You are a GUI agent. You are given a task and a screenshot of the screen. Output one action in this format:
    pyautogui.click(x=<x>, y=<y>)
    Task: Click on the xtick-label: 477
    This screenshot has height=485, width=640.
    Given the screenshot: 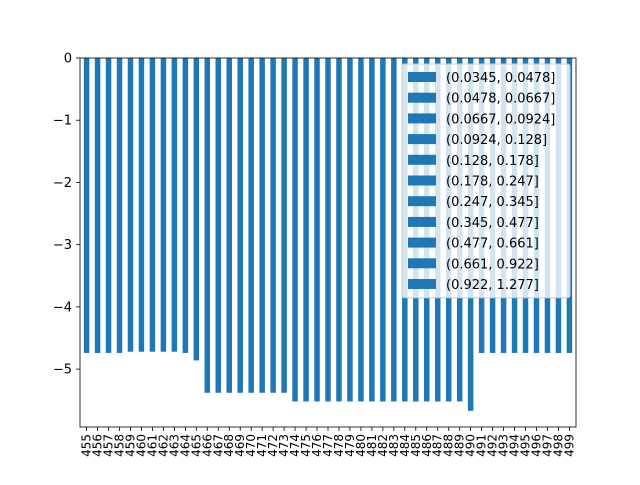 What is the action you would take?
    pyautogui.click(x=328, y=445)
    